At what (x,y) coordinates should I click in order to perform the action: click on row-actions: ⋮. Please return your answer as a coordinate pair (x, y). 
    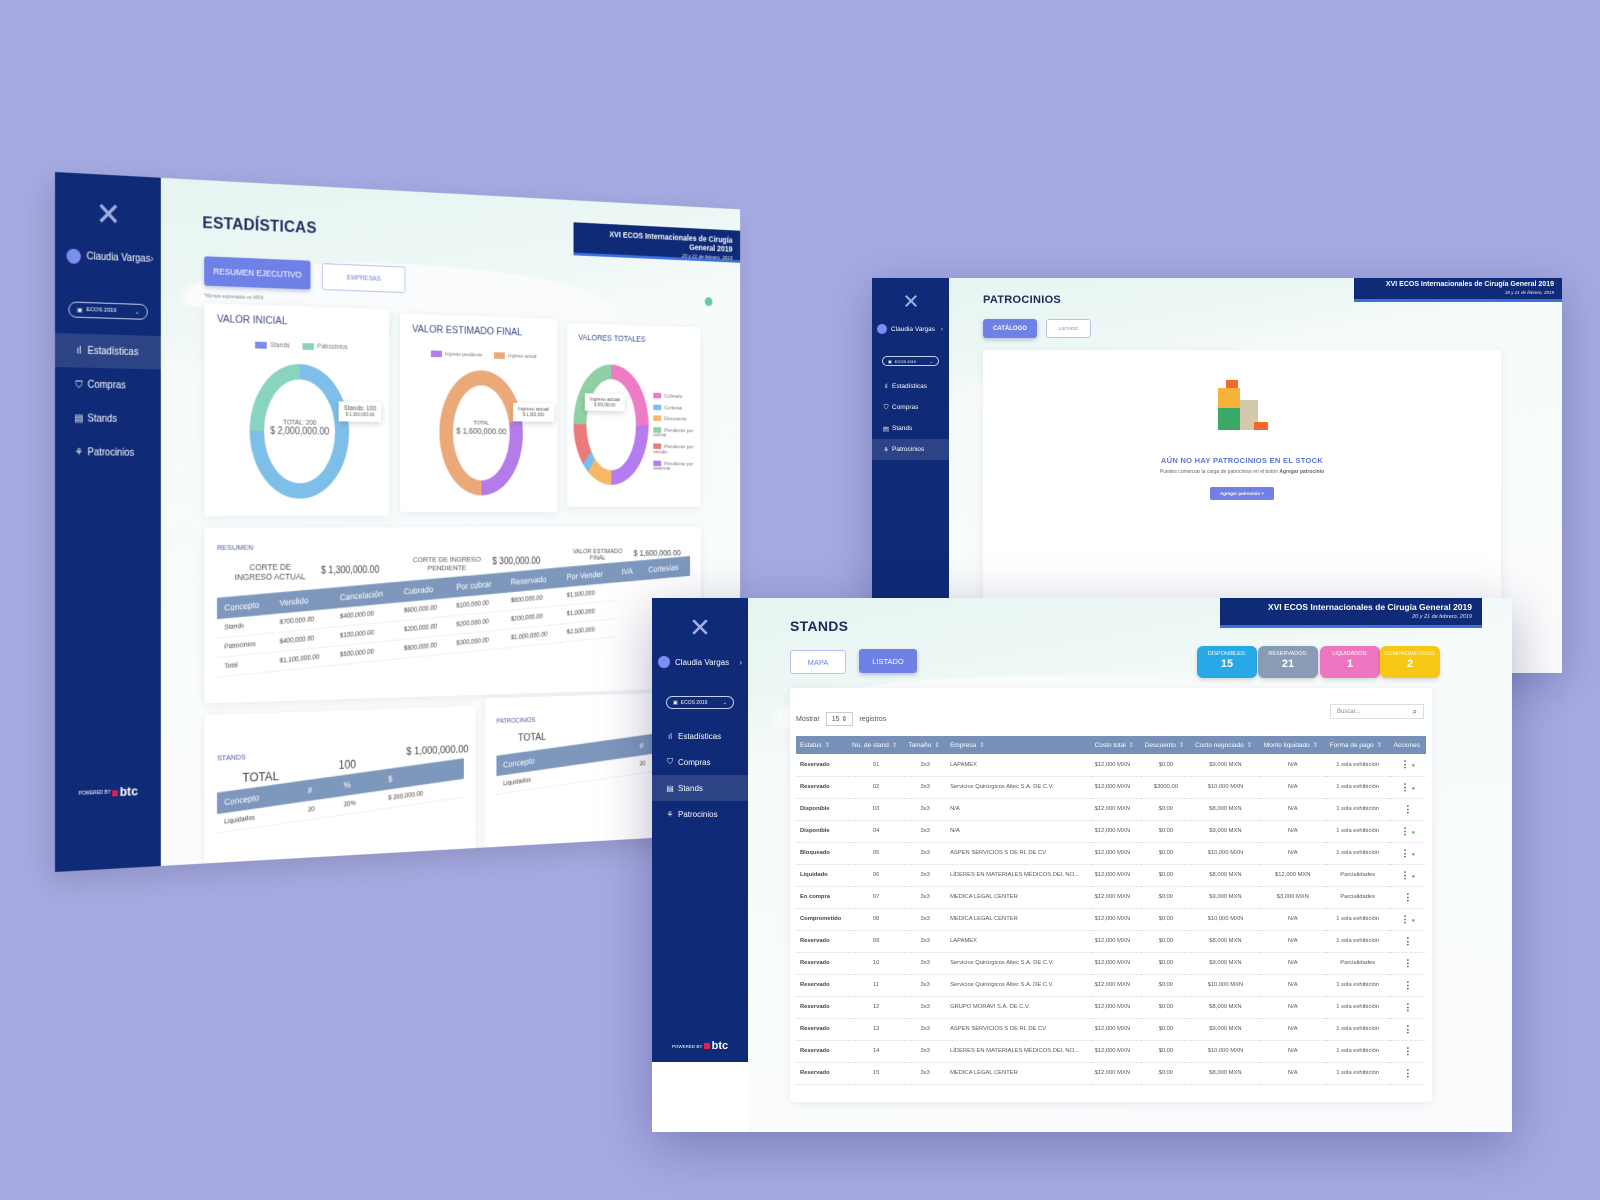
    Looking at the image, I should click on (1407, 897).